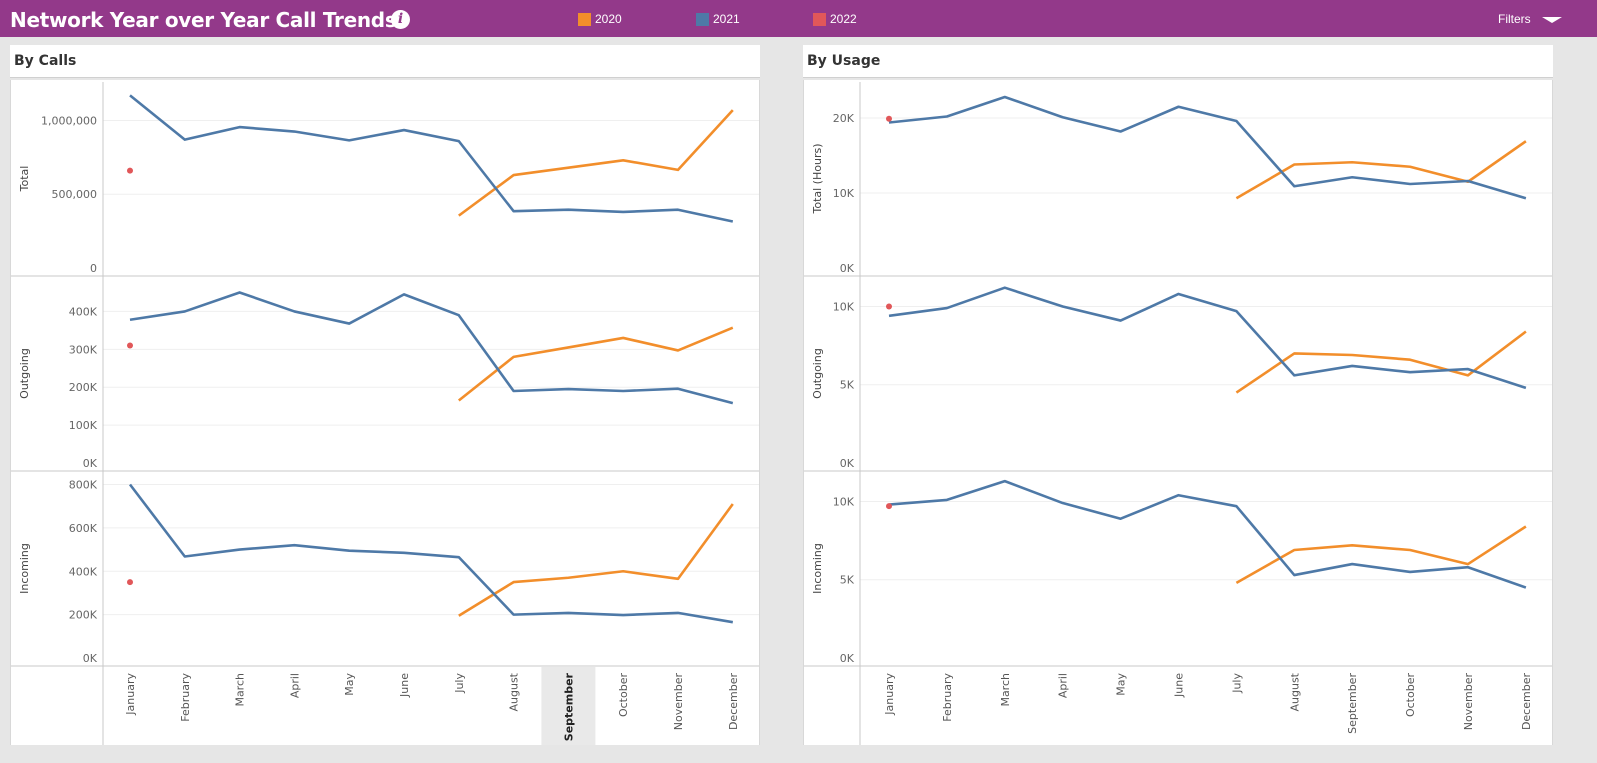 The height and width of the screenshot is (763, 1597). I want to click on y-tick-label: 100K, so click(83, 425).